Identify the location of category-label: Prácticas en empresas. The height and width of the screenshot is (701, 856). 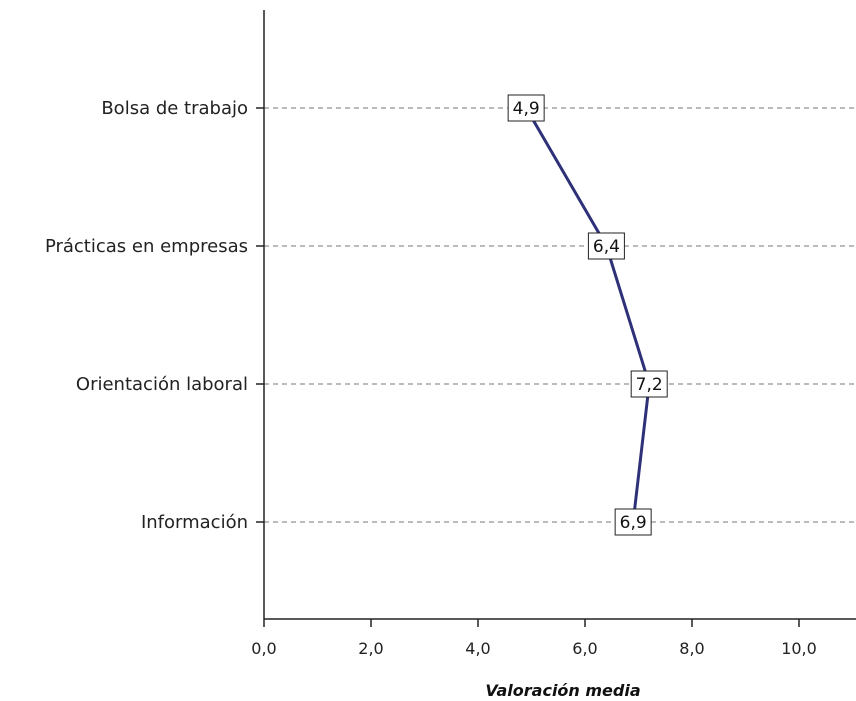
(146, 246).